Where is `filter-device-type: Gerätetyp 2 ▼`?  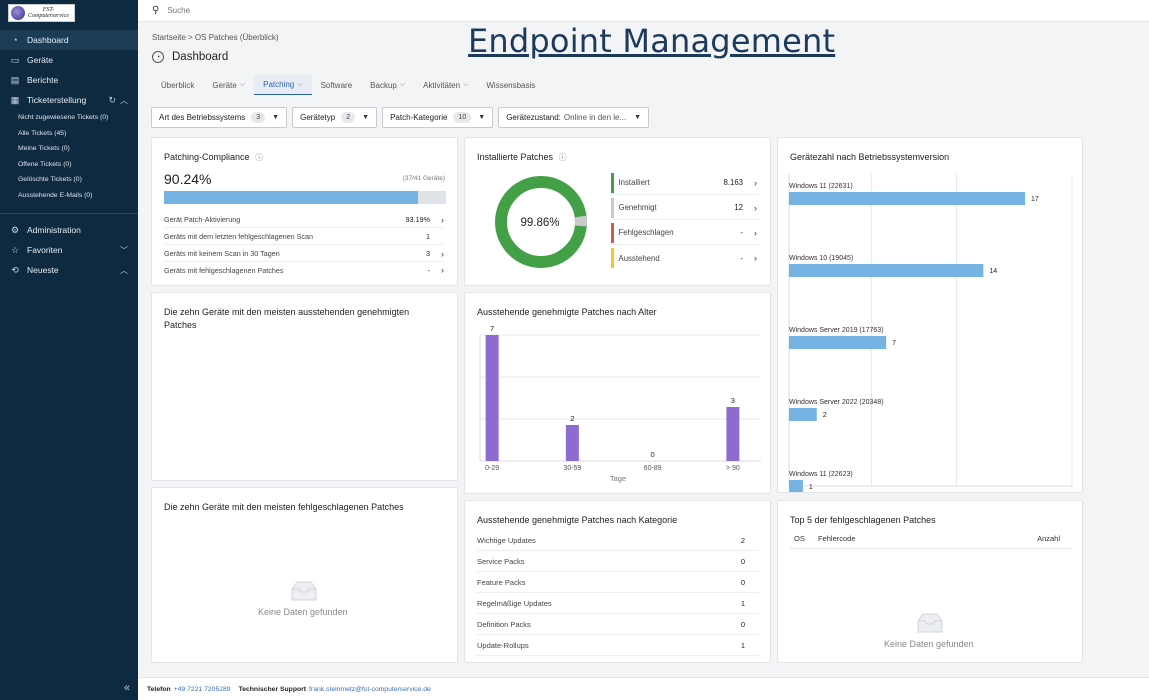
filter-device-type: Gerätetyp 2 ▼ is located at coordinates (335, 117).